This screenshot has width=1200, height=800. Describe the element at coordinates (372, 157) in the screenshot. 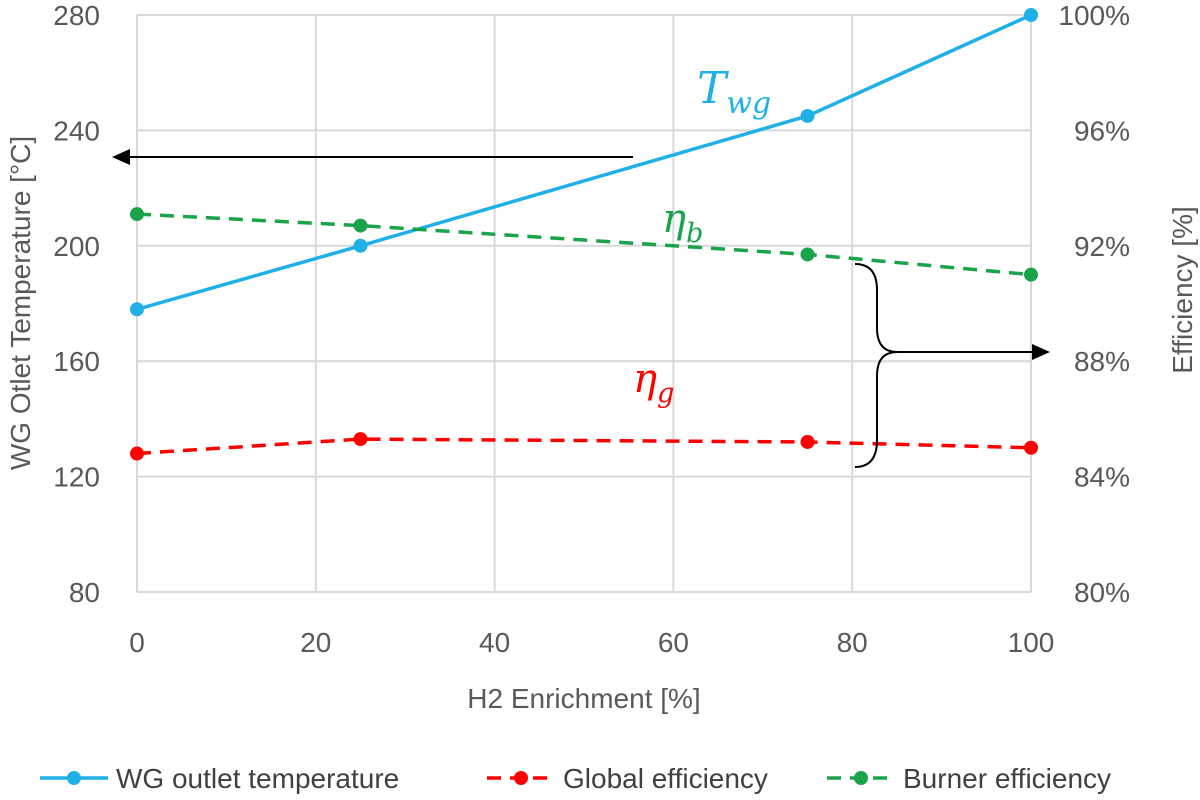

I see `left-axis-arrow` at that location.